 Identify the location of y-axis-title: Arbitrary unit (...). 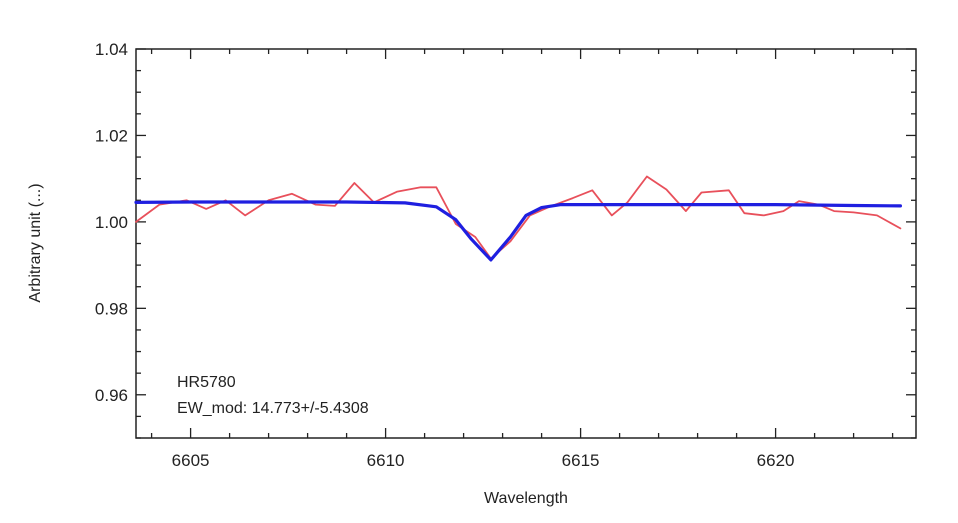
(35, 242).